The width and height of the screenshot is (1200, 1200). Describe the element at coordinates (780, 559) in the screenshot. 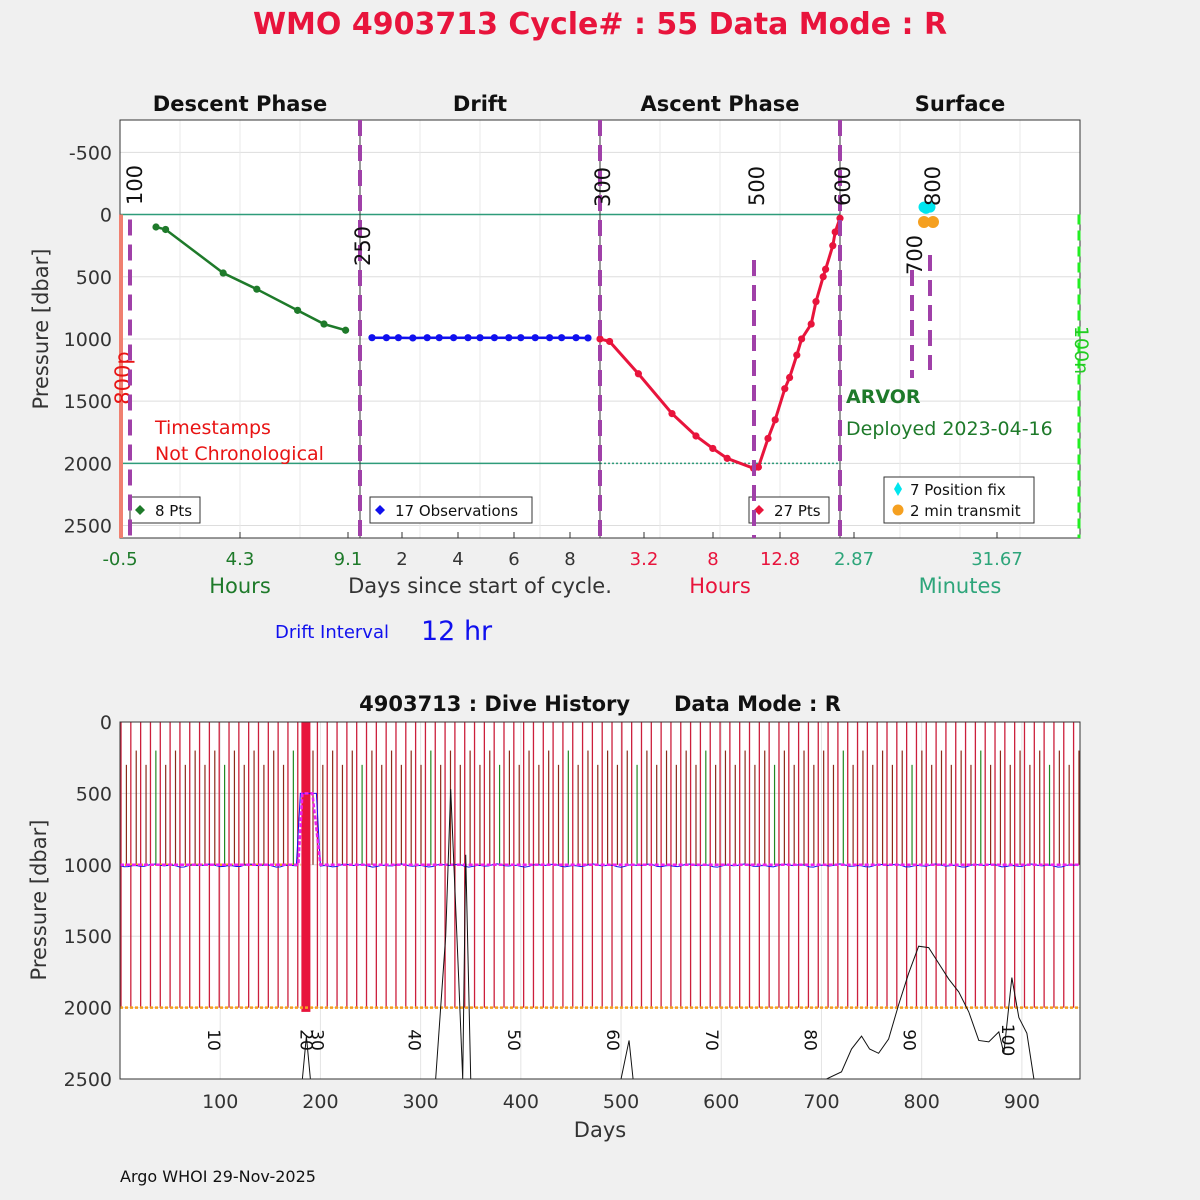

I see `phase-2-tick-label: 12.8` at that location.